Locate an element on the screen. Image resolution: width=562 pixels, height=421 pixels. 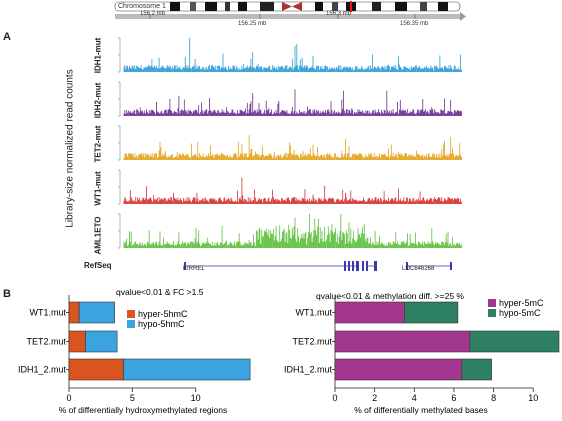
legend-label: hypo-5hmC is located at coordinates (161, 324).